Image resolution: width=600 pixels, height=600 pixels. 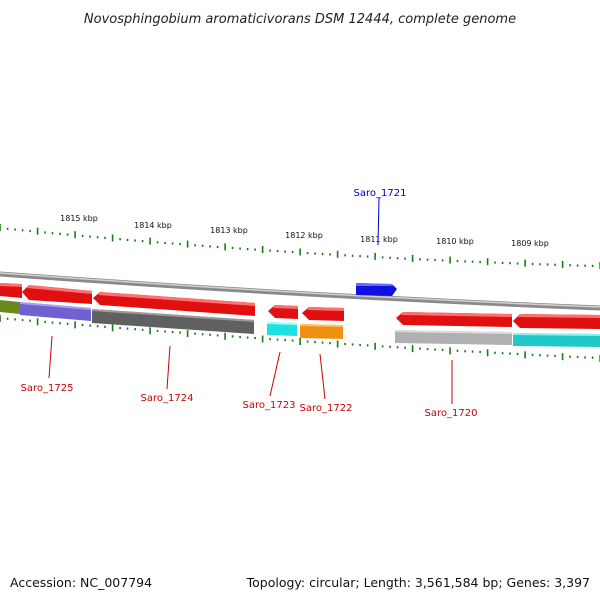 I want to click on gene-label-saro-1724: Saro_1724, so click(x=167, y=398).